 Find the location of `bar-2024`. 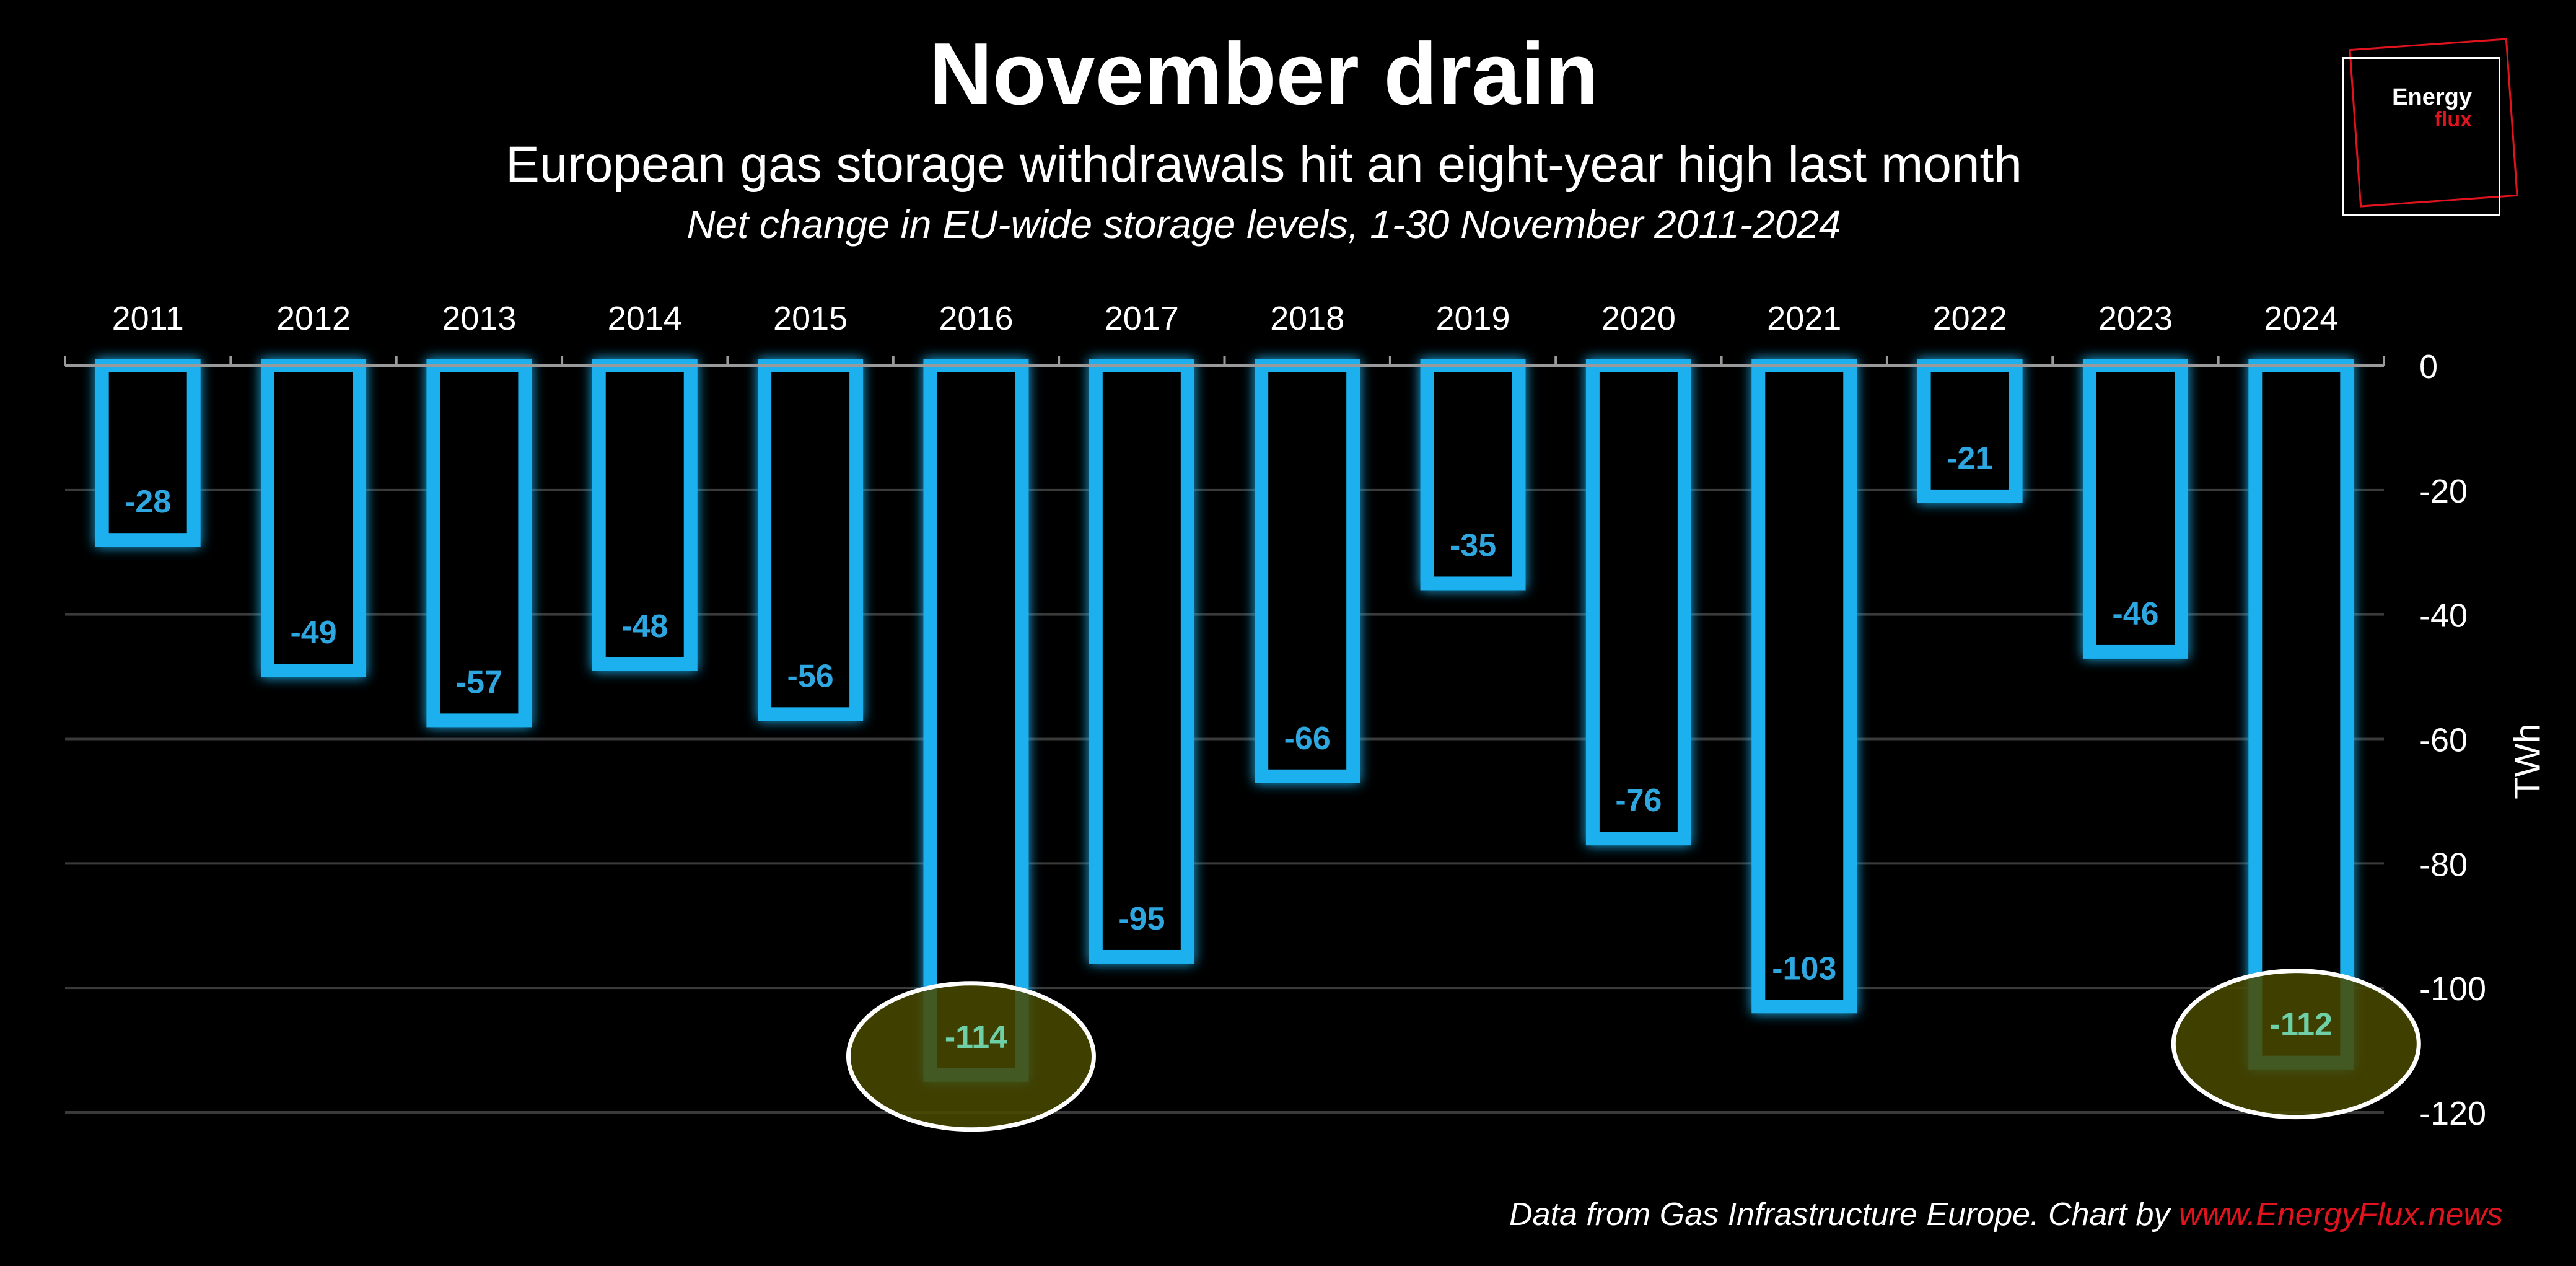

bar-2024 is located at coordinates (2301, 715).